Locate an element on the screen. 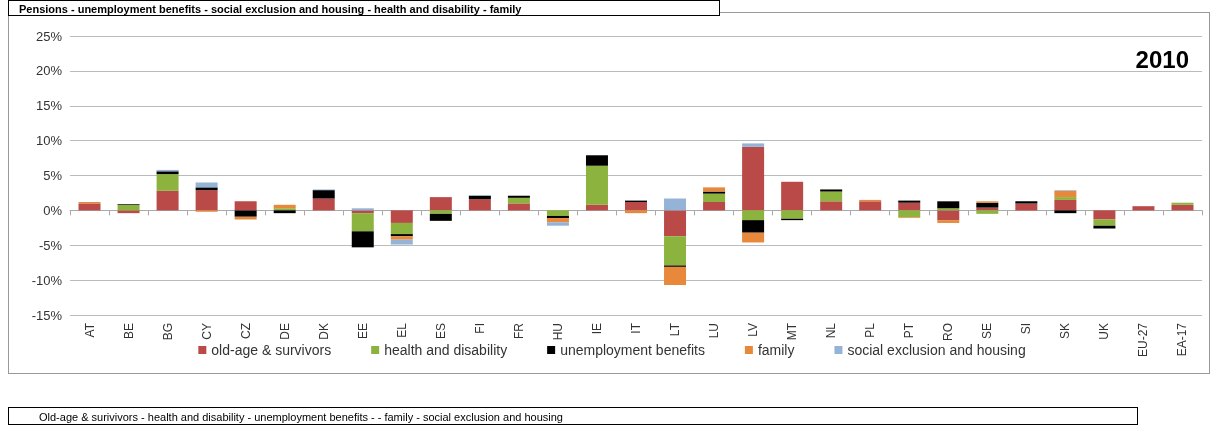  y-tick-label: 20% is located at coordinates (49, 71).